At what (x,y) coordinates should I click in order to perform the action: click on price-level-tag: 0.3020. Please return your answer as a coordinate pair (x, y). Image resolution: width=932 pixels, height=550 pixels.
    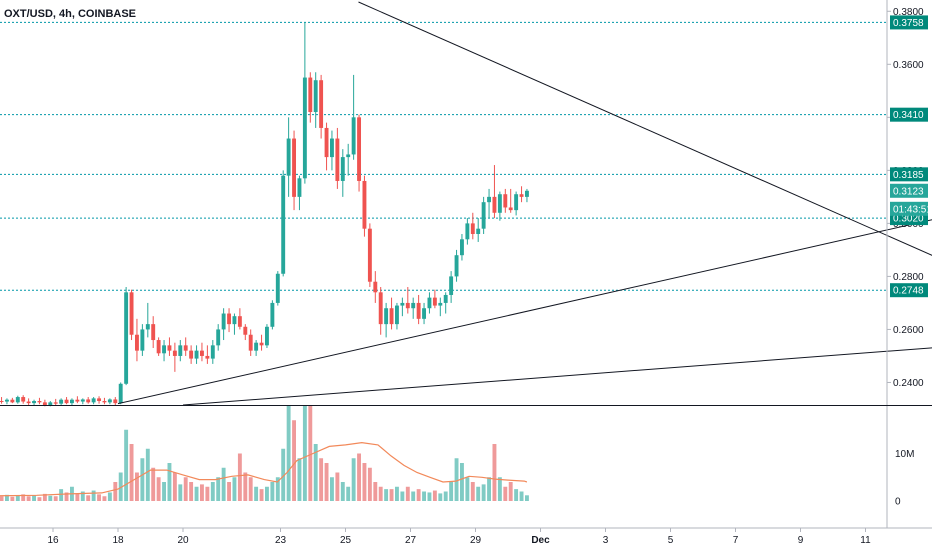
    Looking at the image, I should click on (908, 219).